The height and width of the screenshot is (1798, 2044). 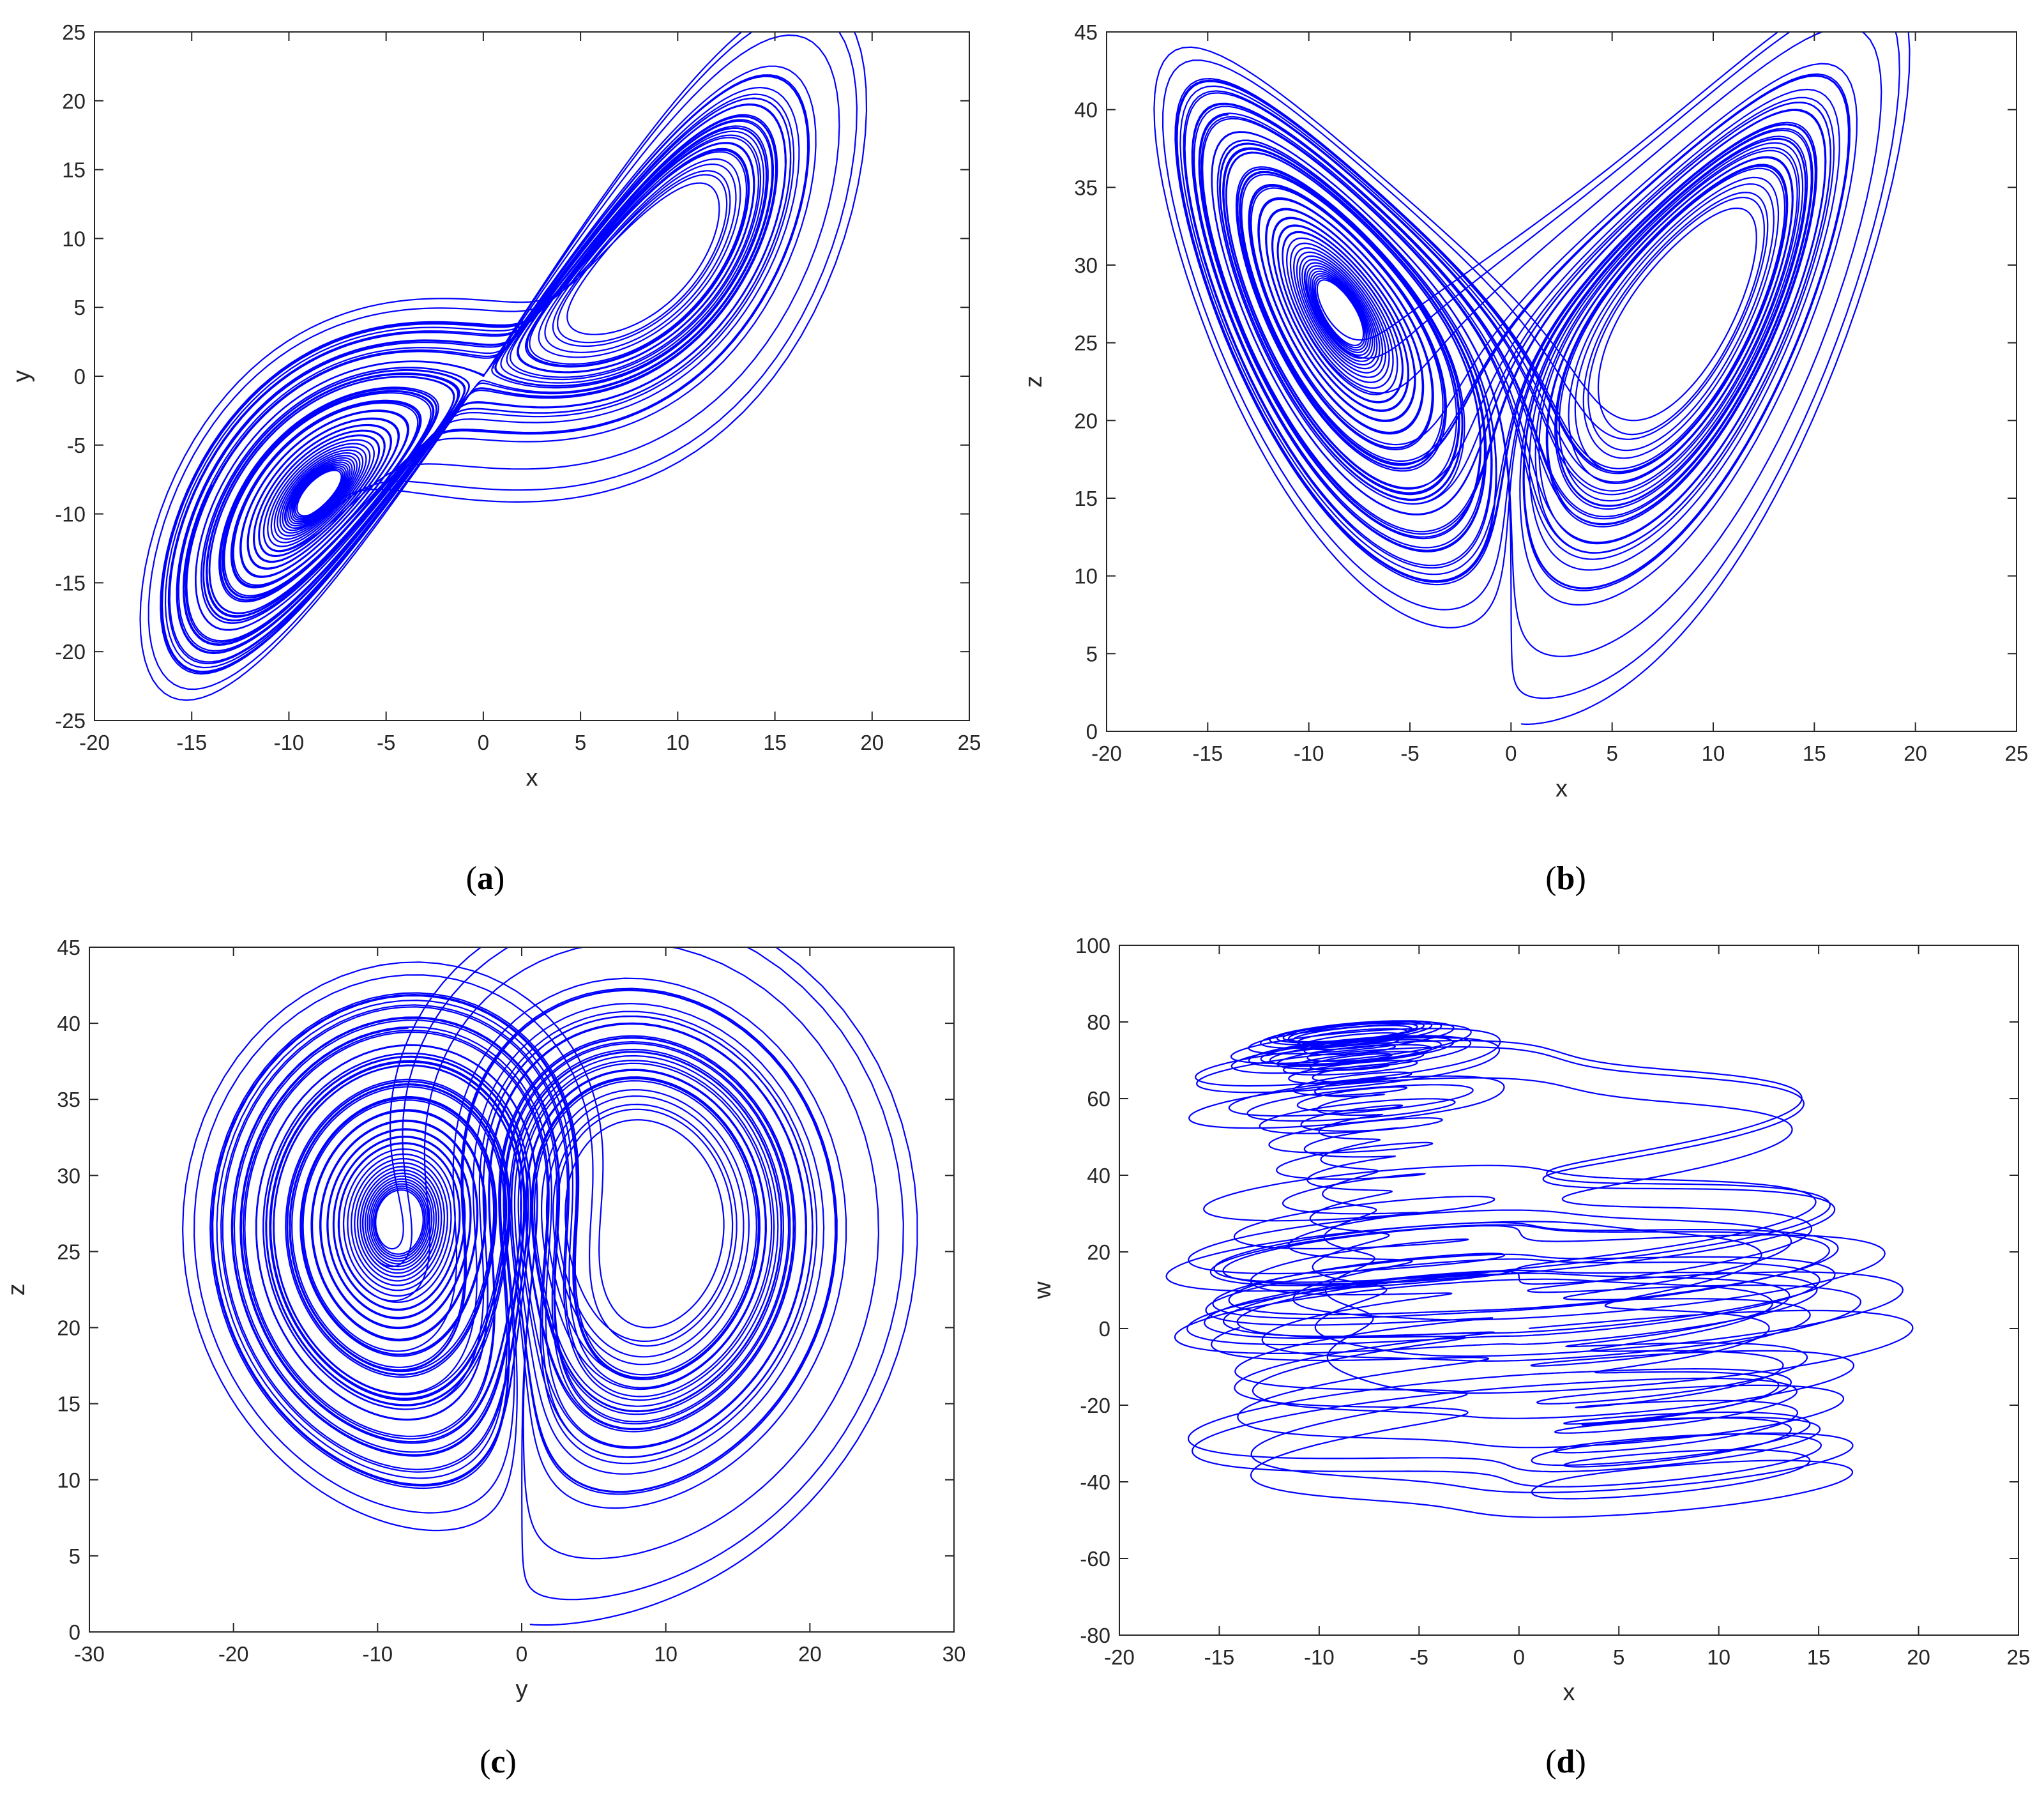 I want to click on y-tick-label: 30, so click(x=68, y=1175).